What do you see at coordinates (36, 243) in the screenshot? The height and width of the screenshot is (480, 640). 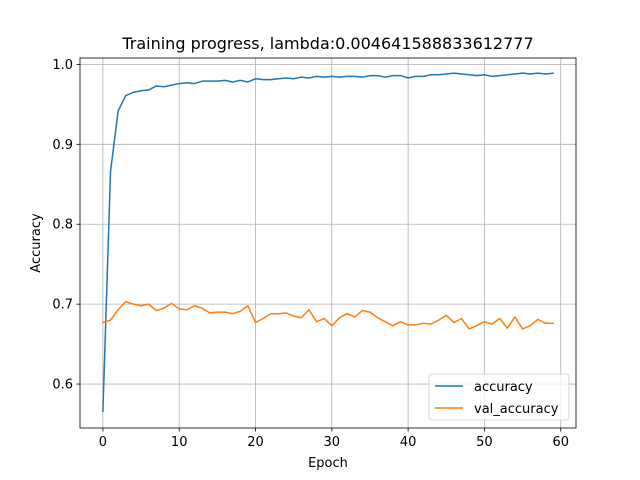 I see `y-axis-label: Accuracy` at bounding box center [36, 243].